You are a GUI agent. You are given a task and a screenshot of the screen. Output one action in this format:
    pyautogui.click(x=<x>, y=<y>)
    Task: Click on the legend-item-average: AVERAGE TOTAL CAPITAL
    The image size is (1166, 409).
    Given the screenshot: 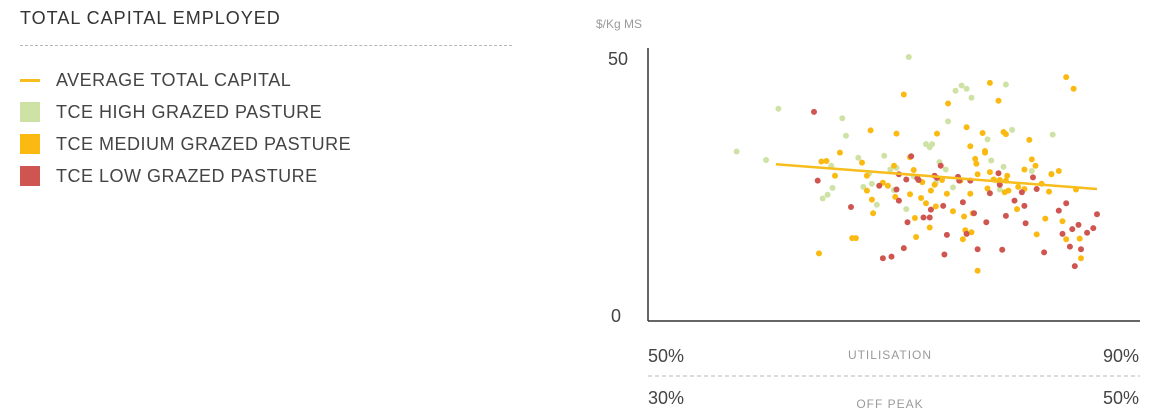 What is the action you would take?
    pyautogui.click(x=185, y=80)
    